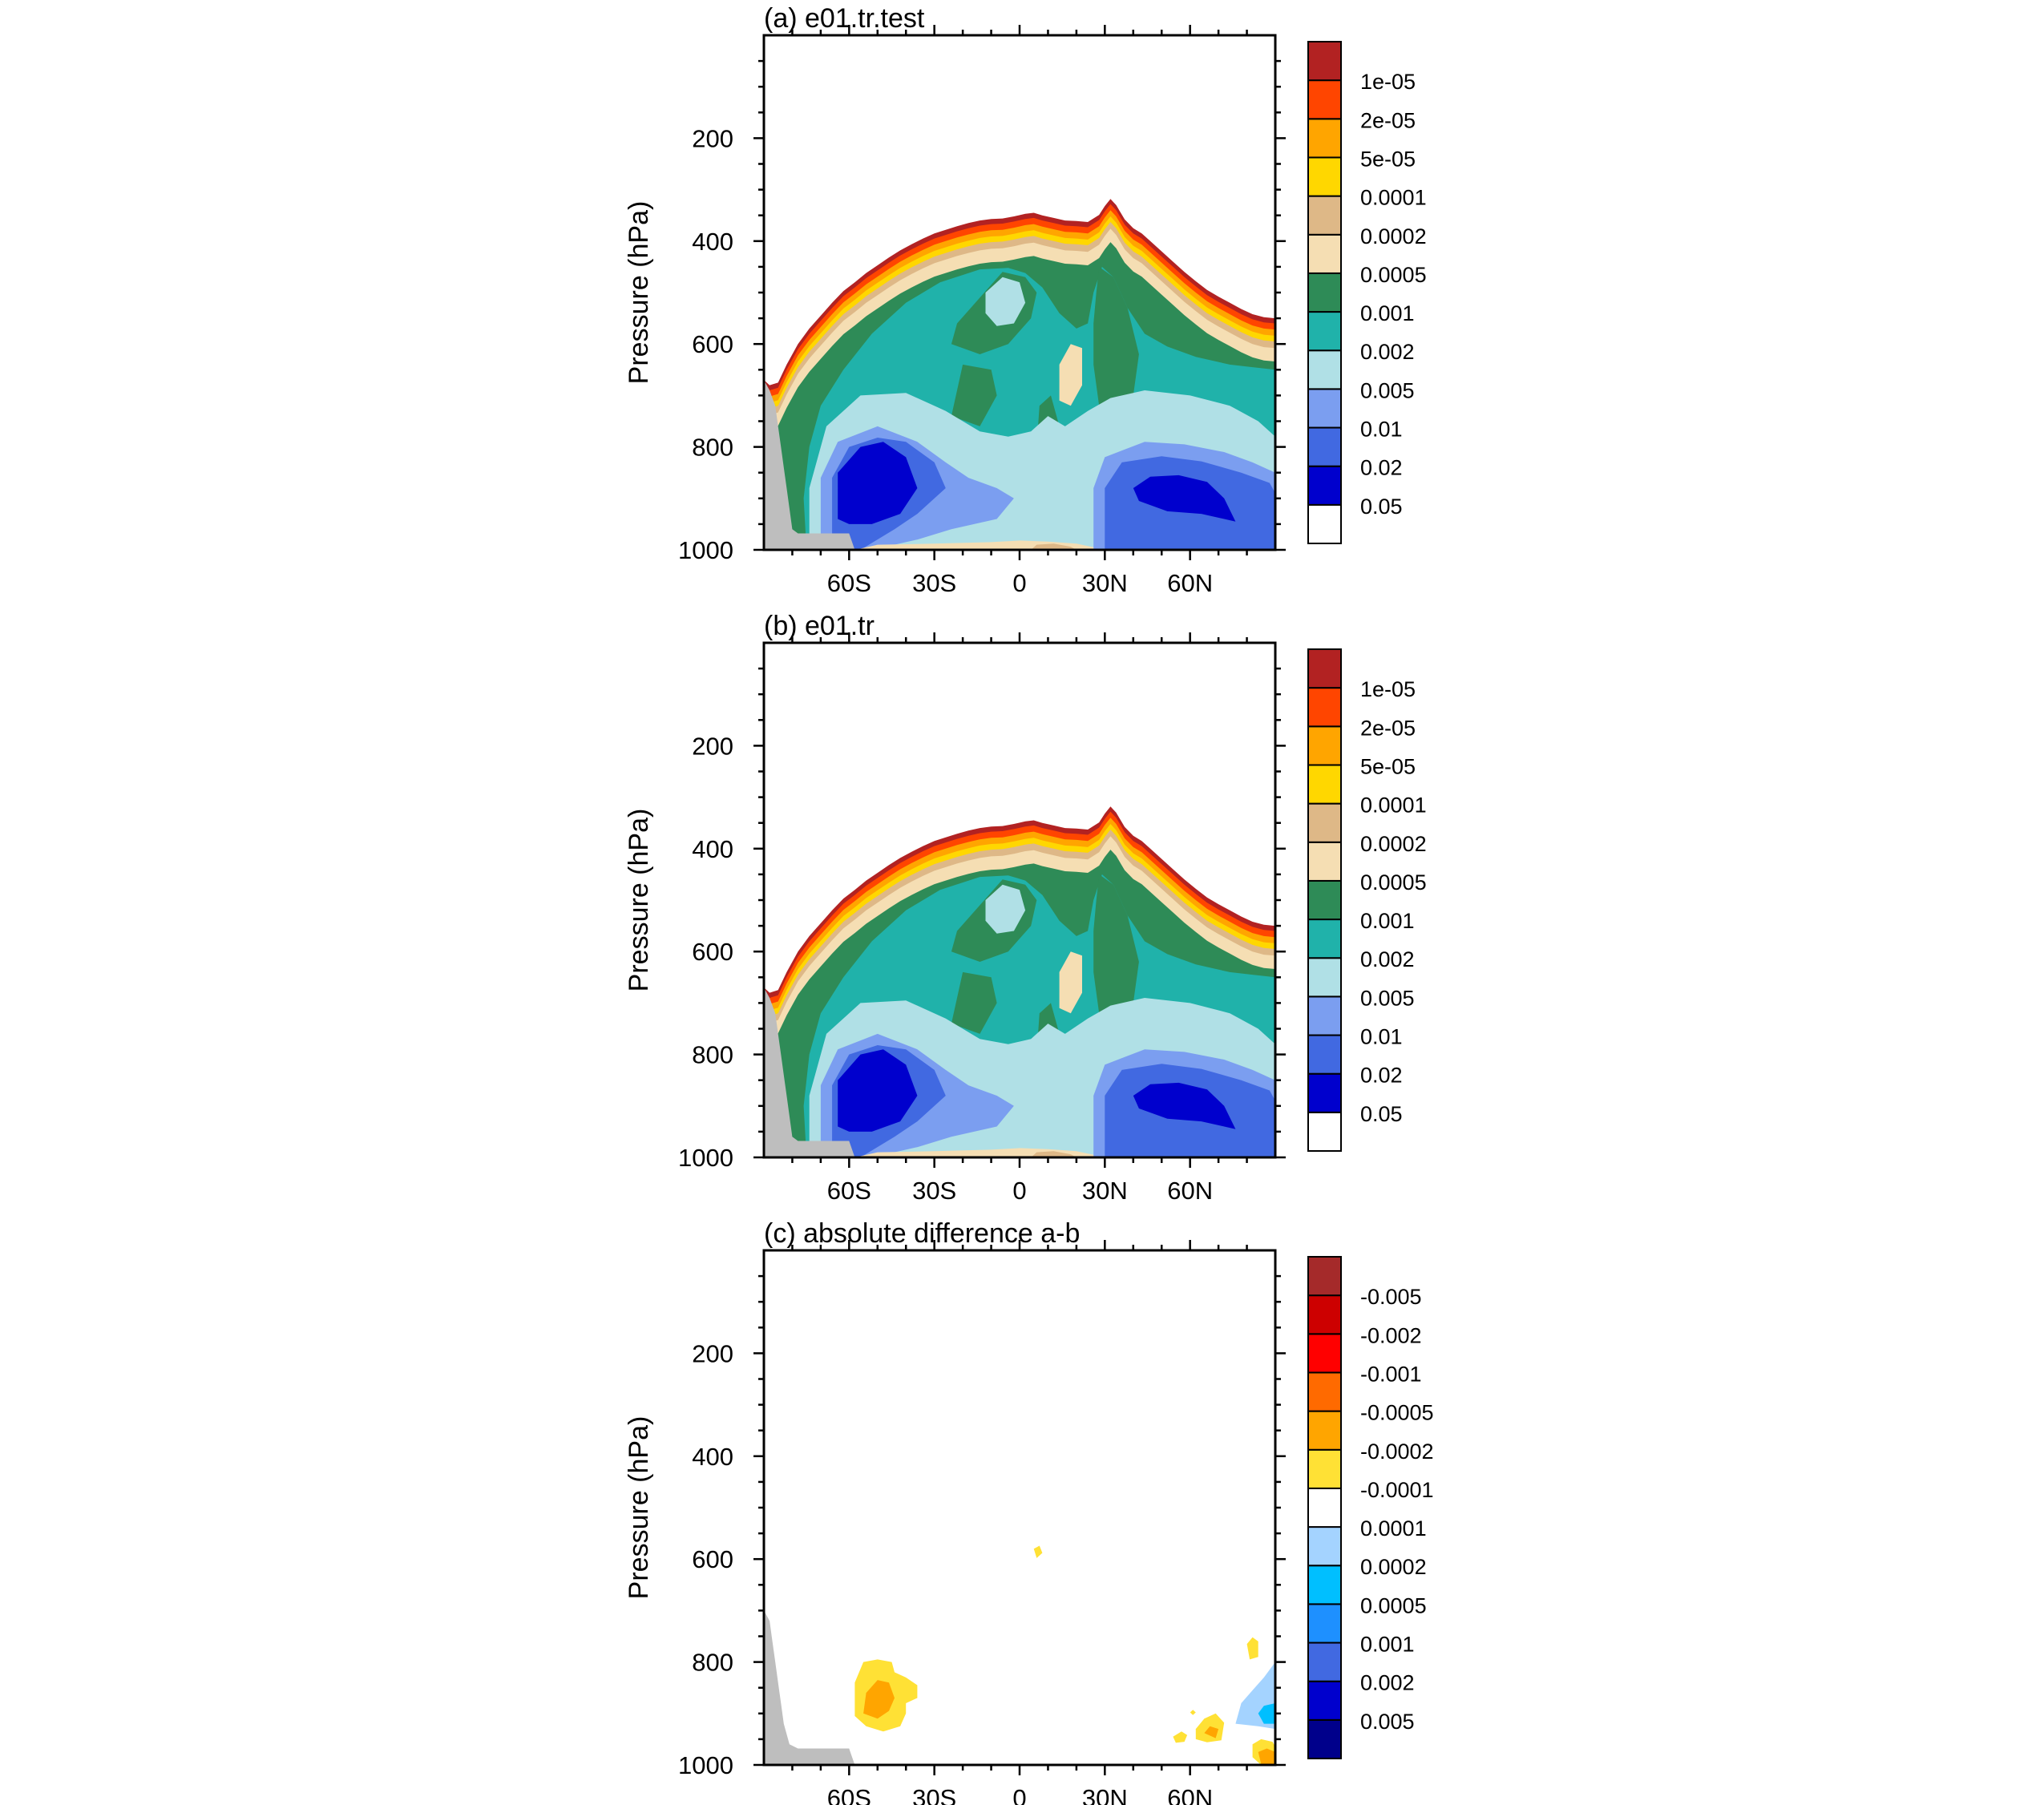 The image size is (2044, 1805). Describe the element at coordinates (1391, 1297) in the screenshot. I see `colorbar-label: -0.005` at that location.